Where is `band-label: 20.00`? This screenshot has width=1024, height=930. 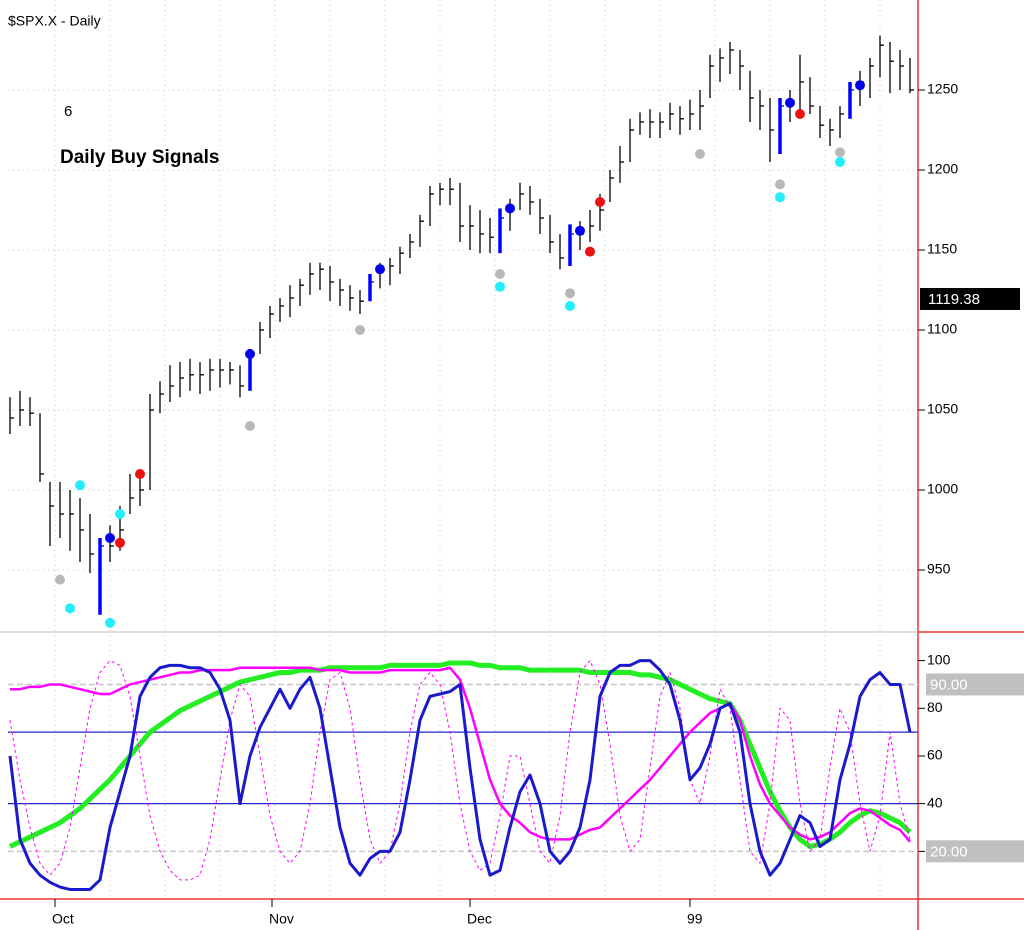 band-label: 20.00 is located at coordinates (949, 851).